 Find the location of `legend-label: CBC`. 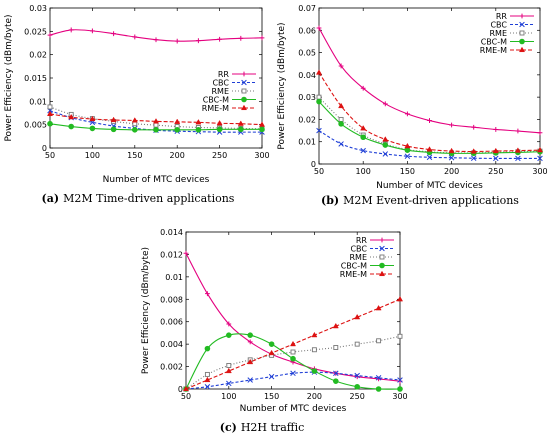

legend-label: CBC is located at coordinates (358, 249).